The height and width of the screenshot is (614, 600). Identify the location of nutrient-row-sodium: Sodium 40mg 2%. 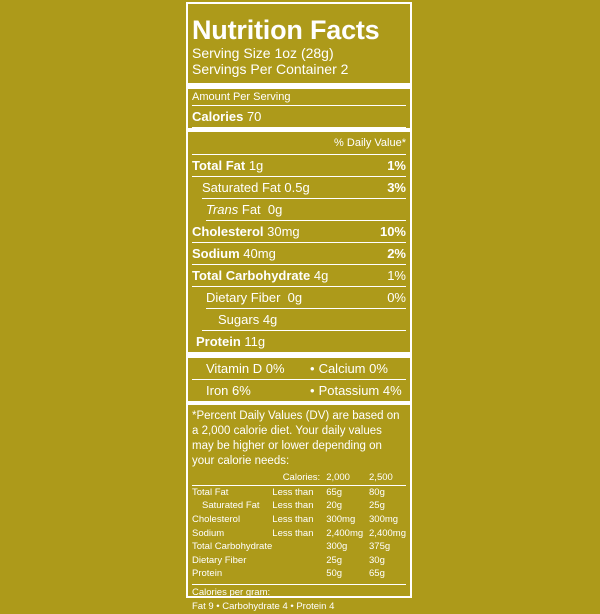
(299, 254).